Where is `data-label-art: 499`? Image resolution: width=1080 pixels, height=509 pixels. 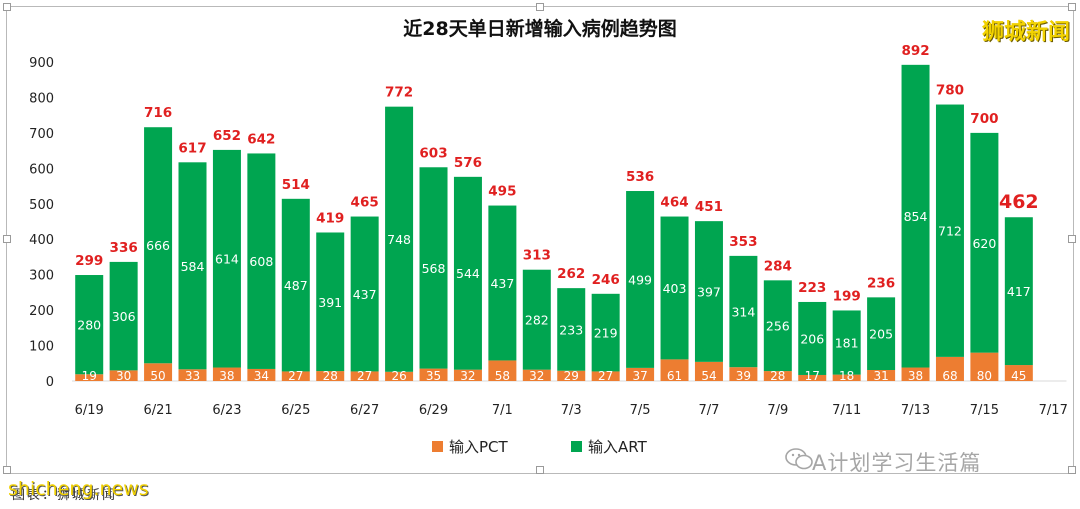 data-label-art: 499 is located at coordinates (640, 279).